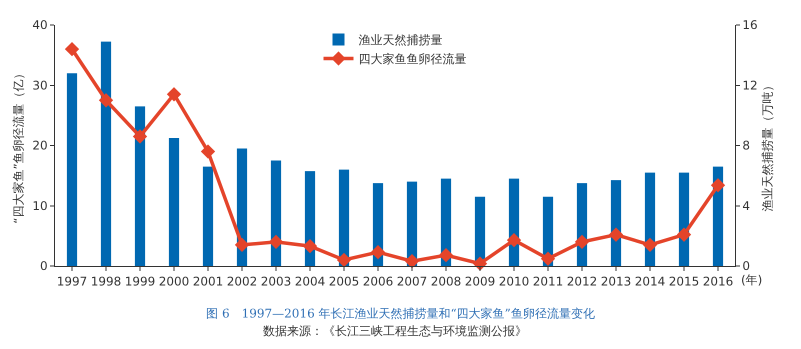  Describe the element at coordinates (40, 85) in the screenshot. I see `y-tick-label: 30` at that location.